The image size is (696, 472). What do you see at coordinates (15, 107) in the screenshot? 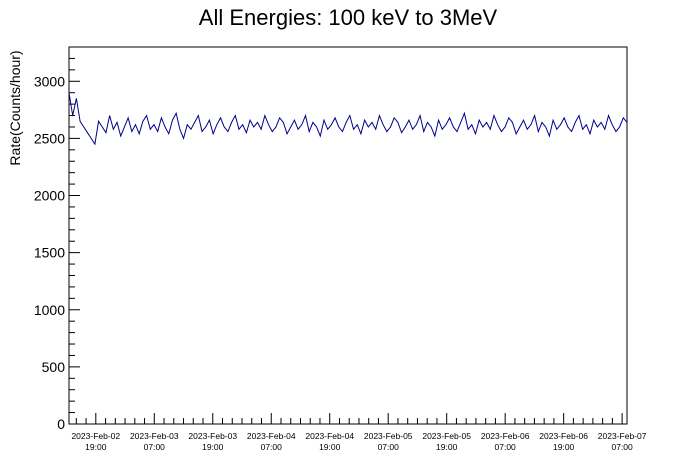
I see `y-axis-label: Rate(Counts/hour)` at bounding box center [15, 107].